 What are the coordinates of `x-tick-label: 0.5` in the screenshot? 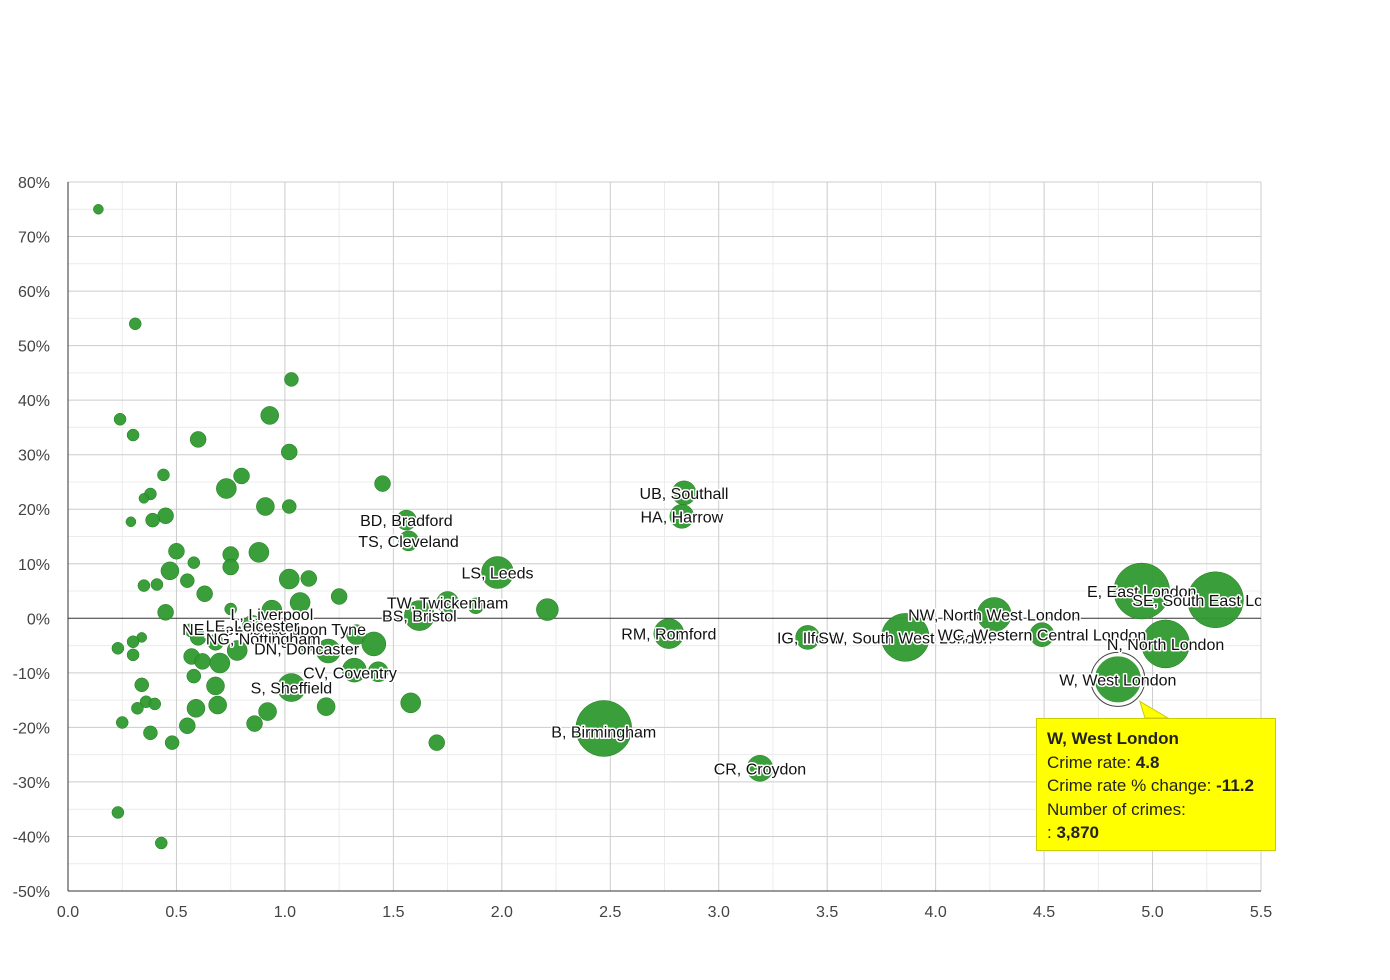 It's located at (176, 912).